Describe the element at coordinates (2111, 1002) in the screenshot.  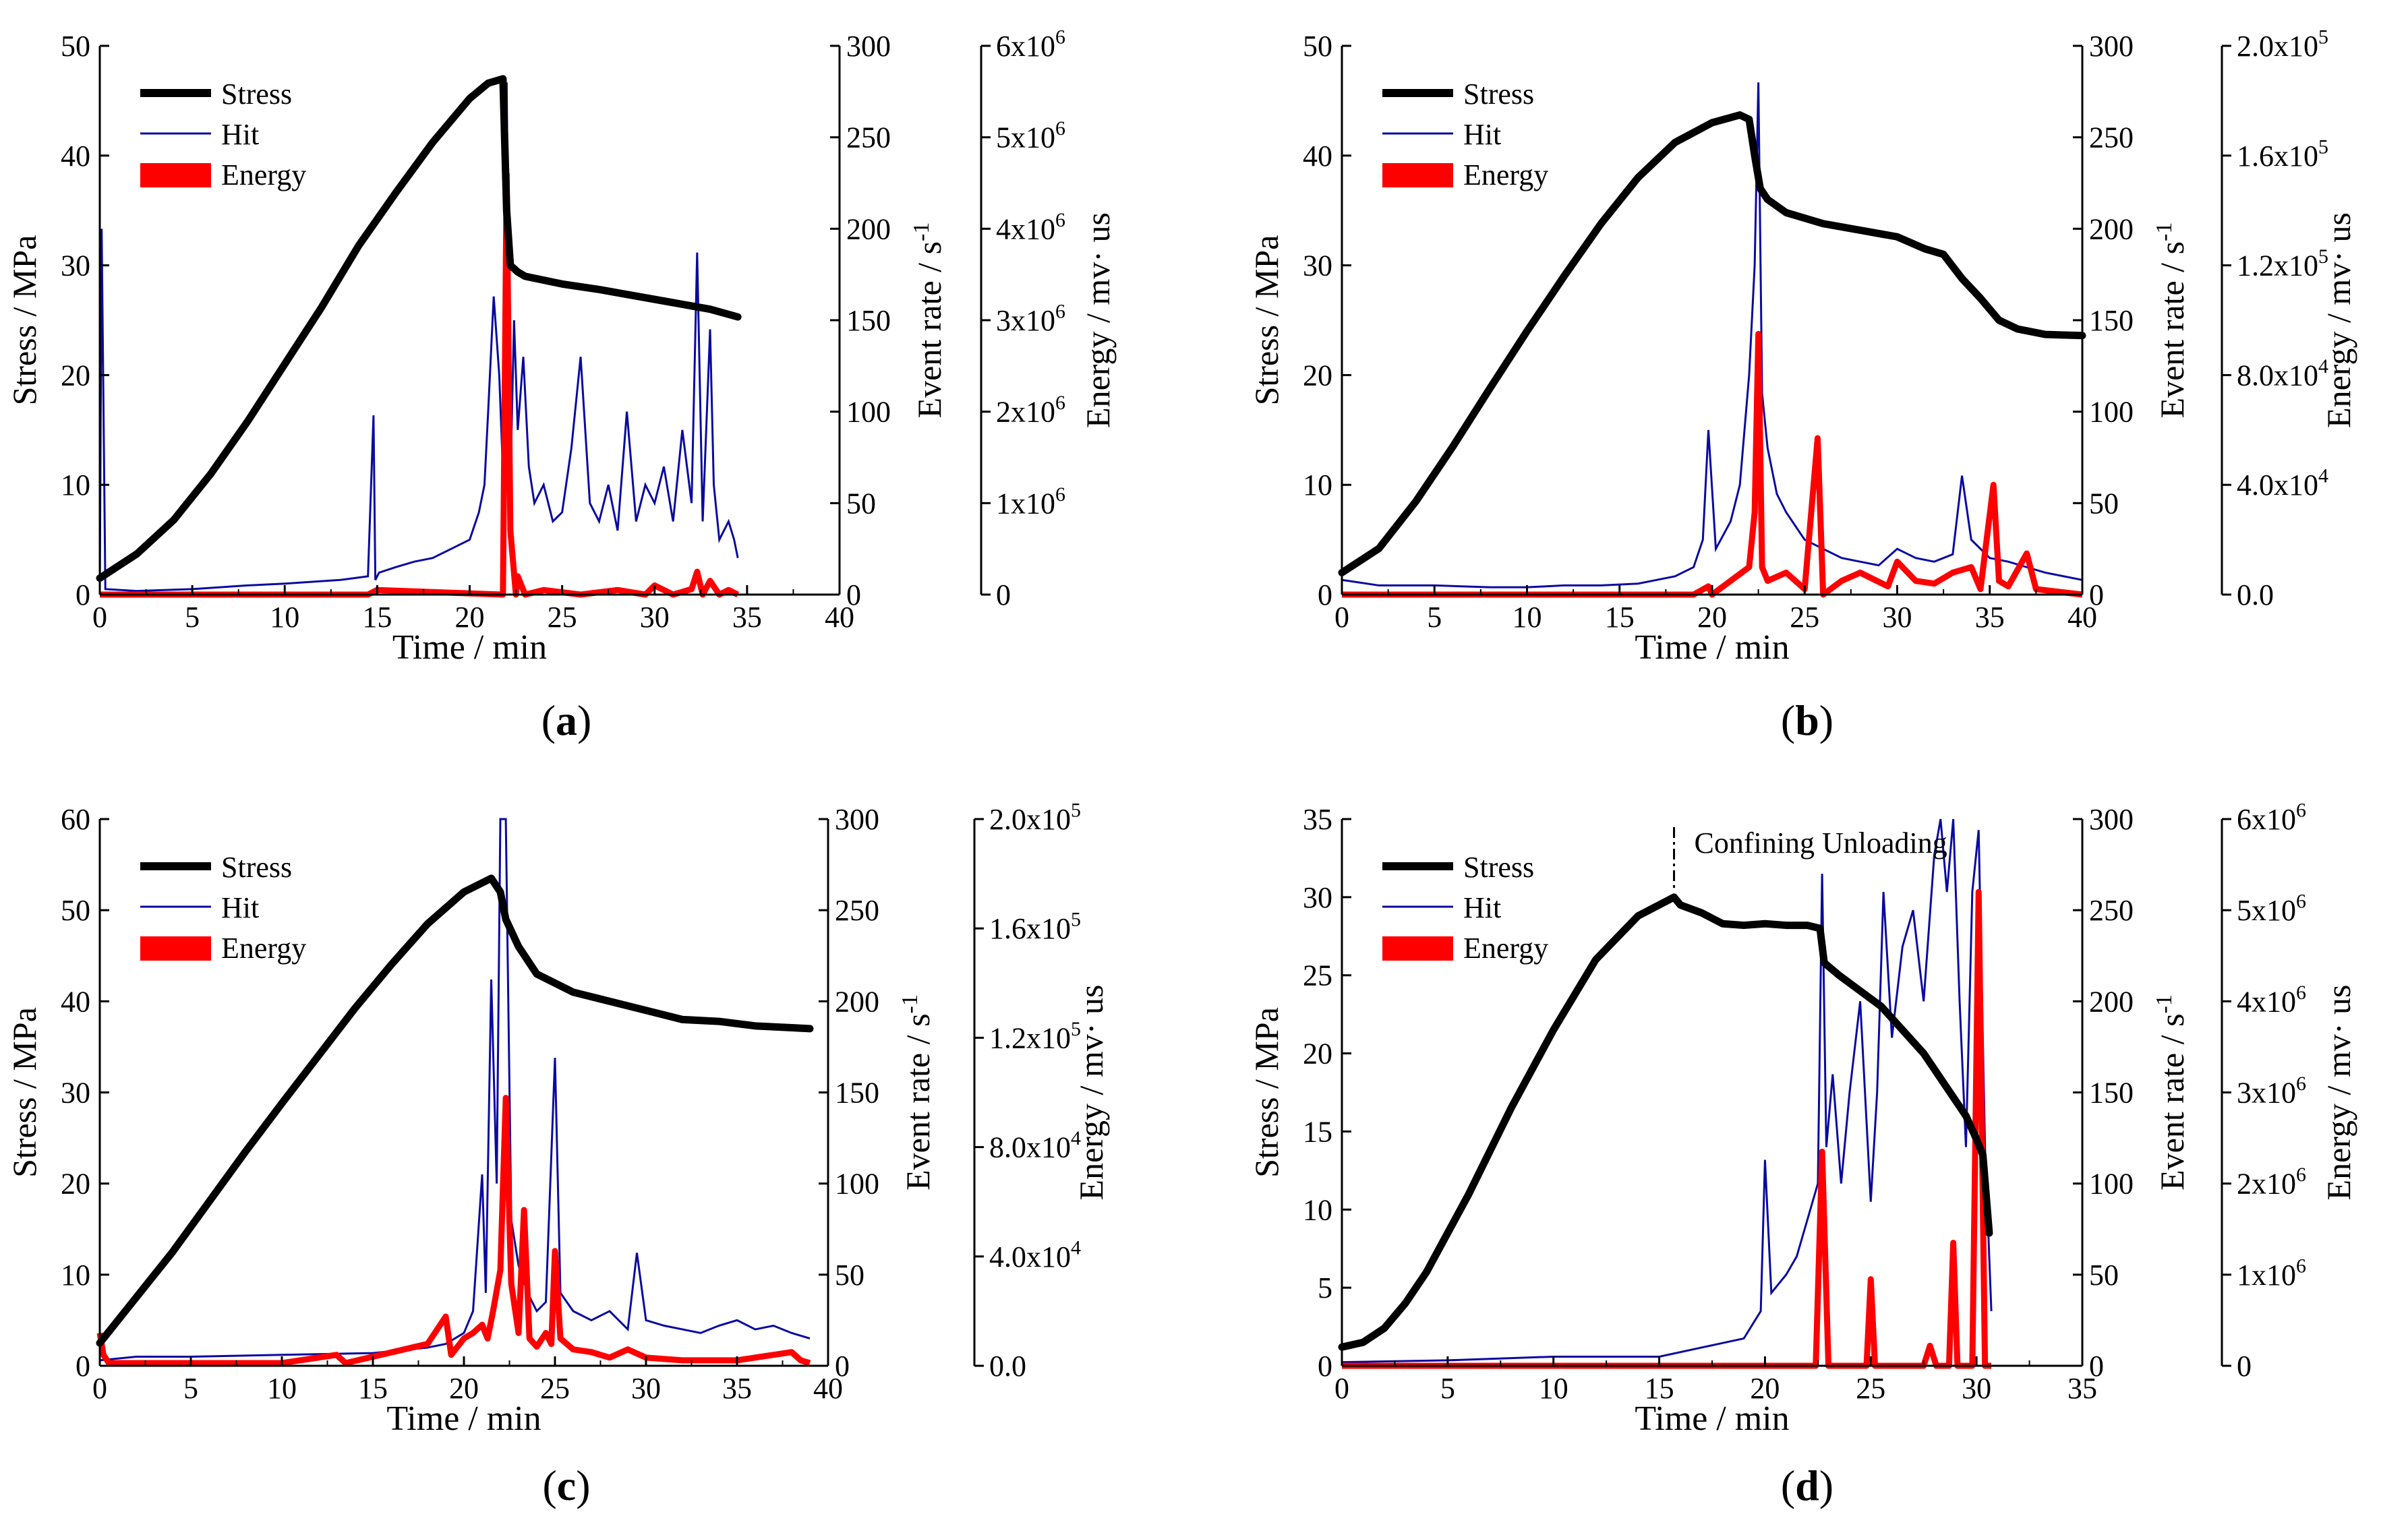
I see `y2-tick-label: 200` at that location.